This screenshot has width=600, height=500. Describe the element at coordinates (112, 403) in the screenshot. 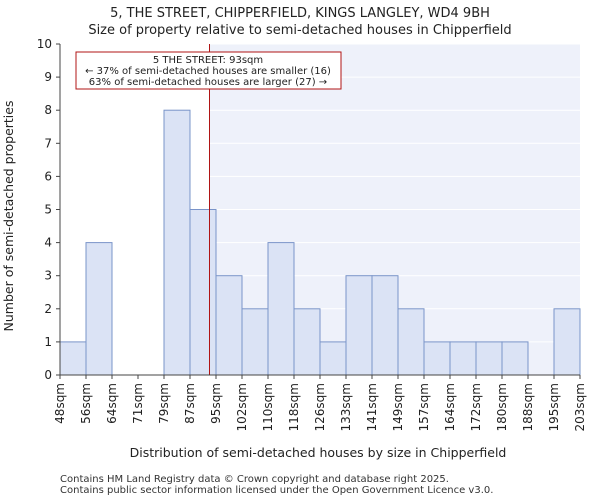

I see `x-tick-label: 64sqm` at that location.